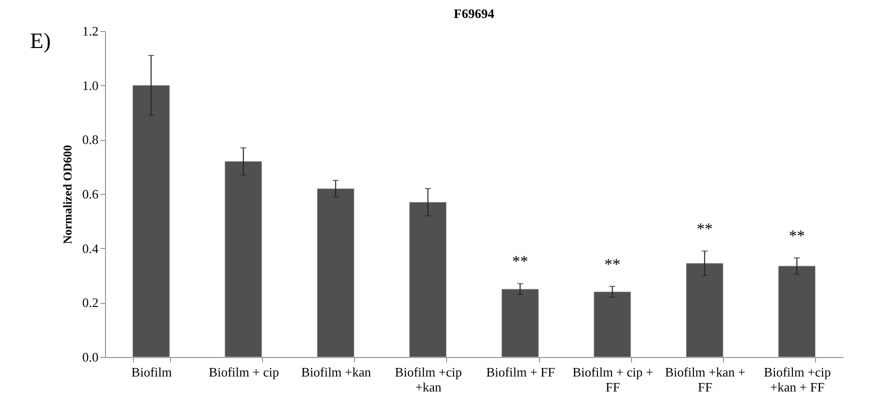 The height and width of the screenshot is (410, 881). Describe the element at coordinates (67, 194) in the screenshot. I see `y-axis-title: Normalized OD600` at that location.